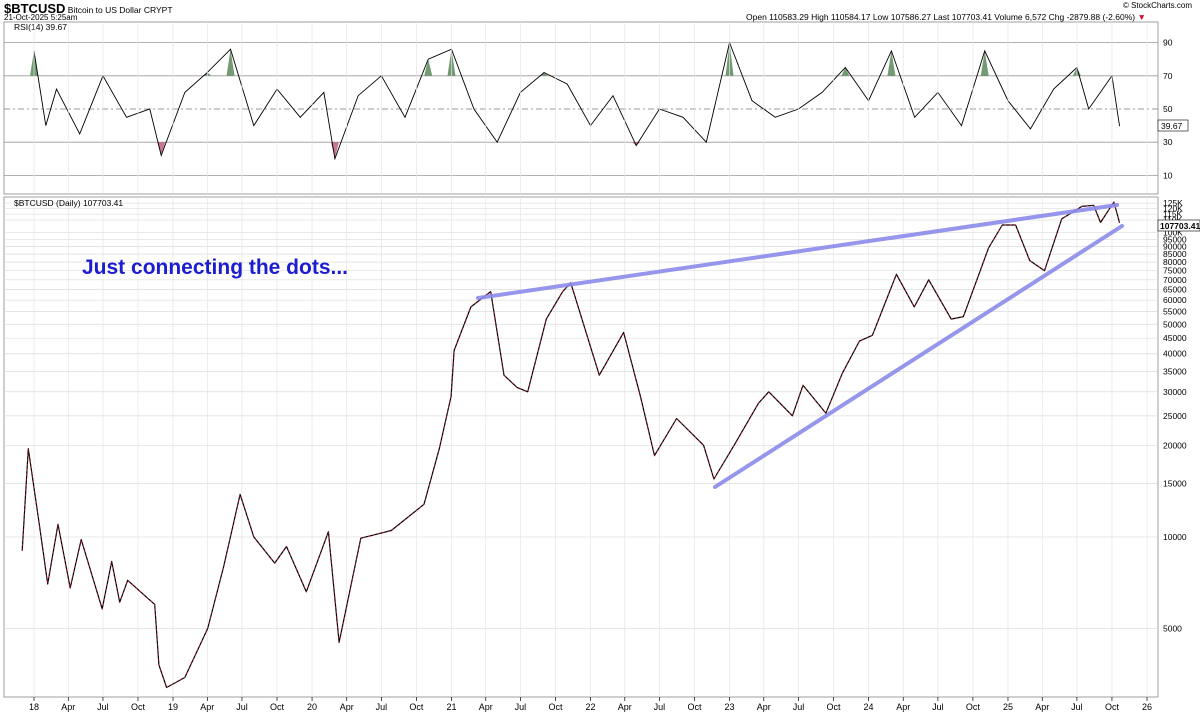 This screenshot has height=712, width=1200. What do you see at coordinates (1175, 483) in the screenshot?
I see `price-tick-label: 15000` at bounding box center [1175, 483].